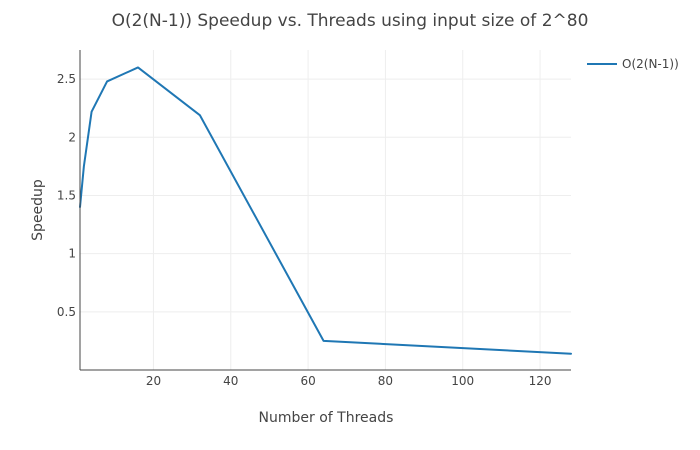 The height and width of the screenshot is (450, 700). I want to click on x-tick-label: 40, so click(230, 381).